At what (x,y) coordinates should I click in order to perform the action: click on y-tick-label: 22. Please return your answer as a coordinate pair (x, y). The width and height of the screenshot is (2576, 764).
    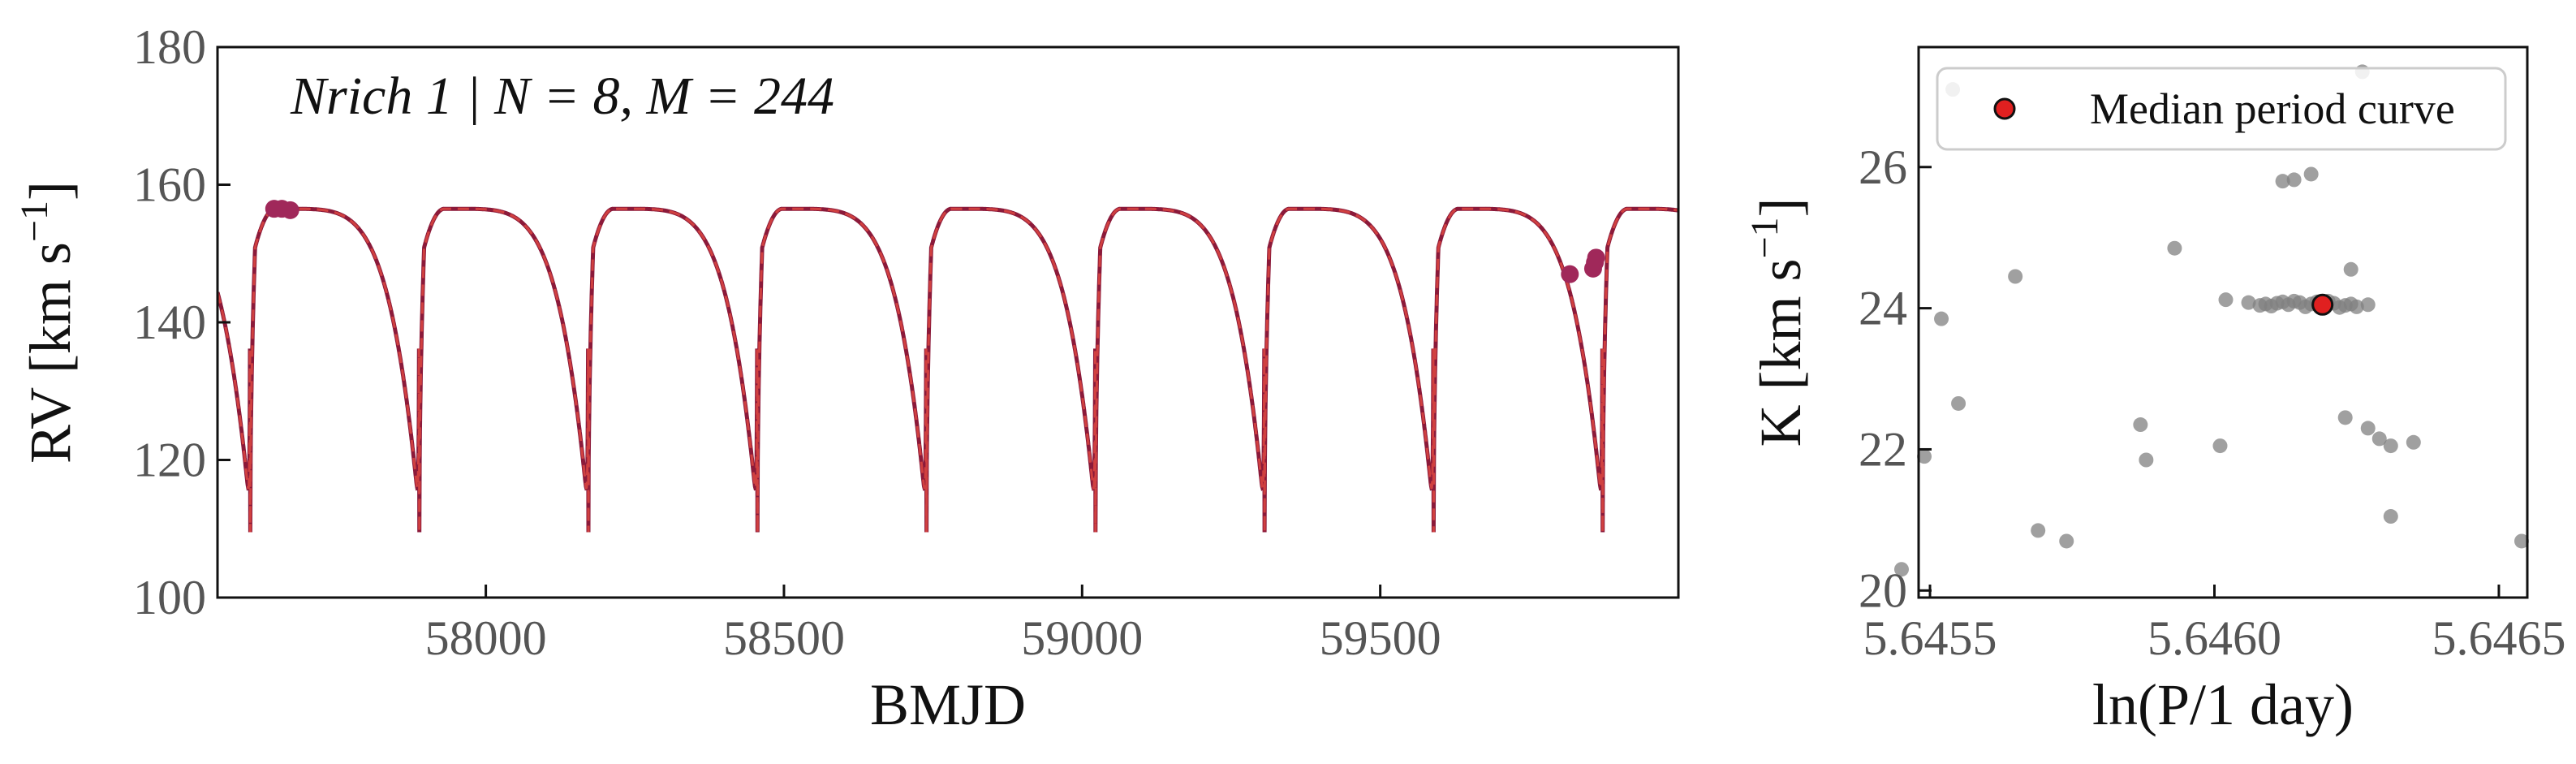
    Looking at the image, I should click on (1883, 449).